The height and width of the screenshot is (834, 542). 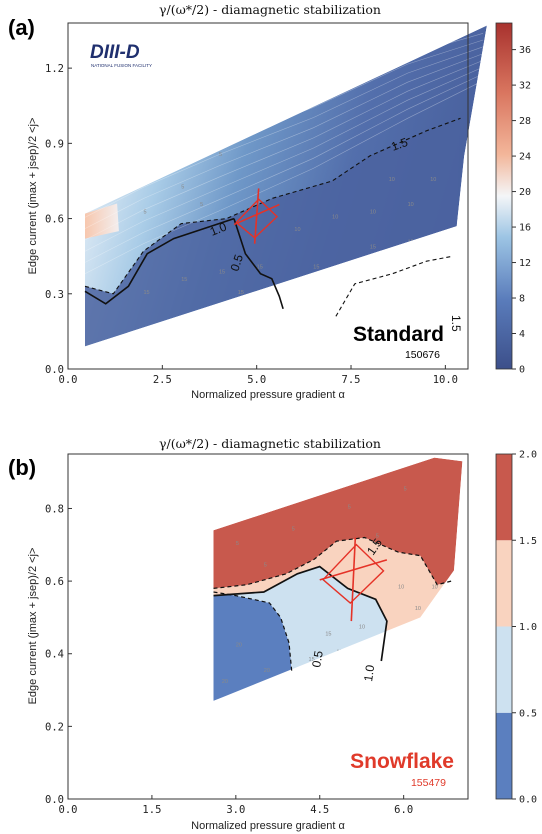 I want to click on panel-a-contour-label-1: 1.0, so click(x=218, y=228).